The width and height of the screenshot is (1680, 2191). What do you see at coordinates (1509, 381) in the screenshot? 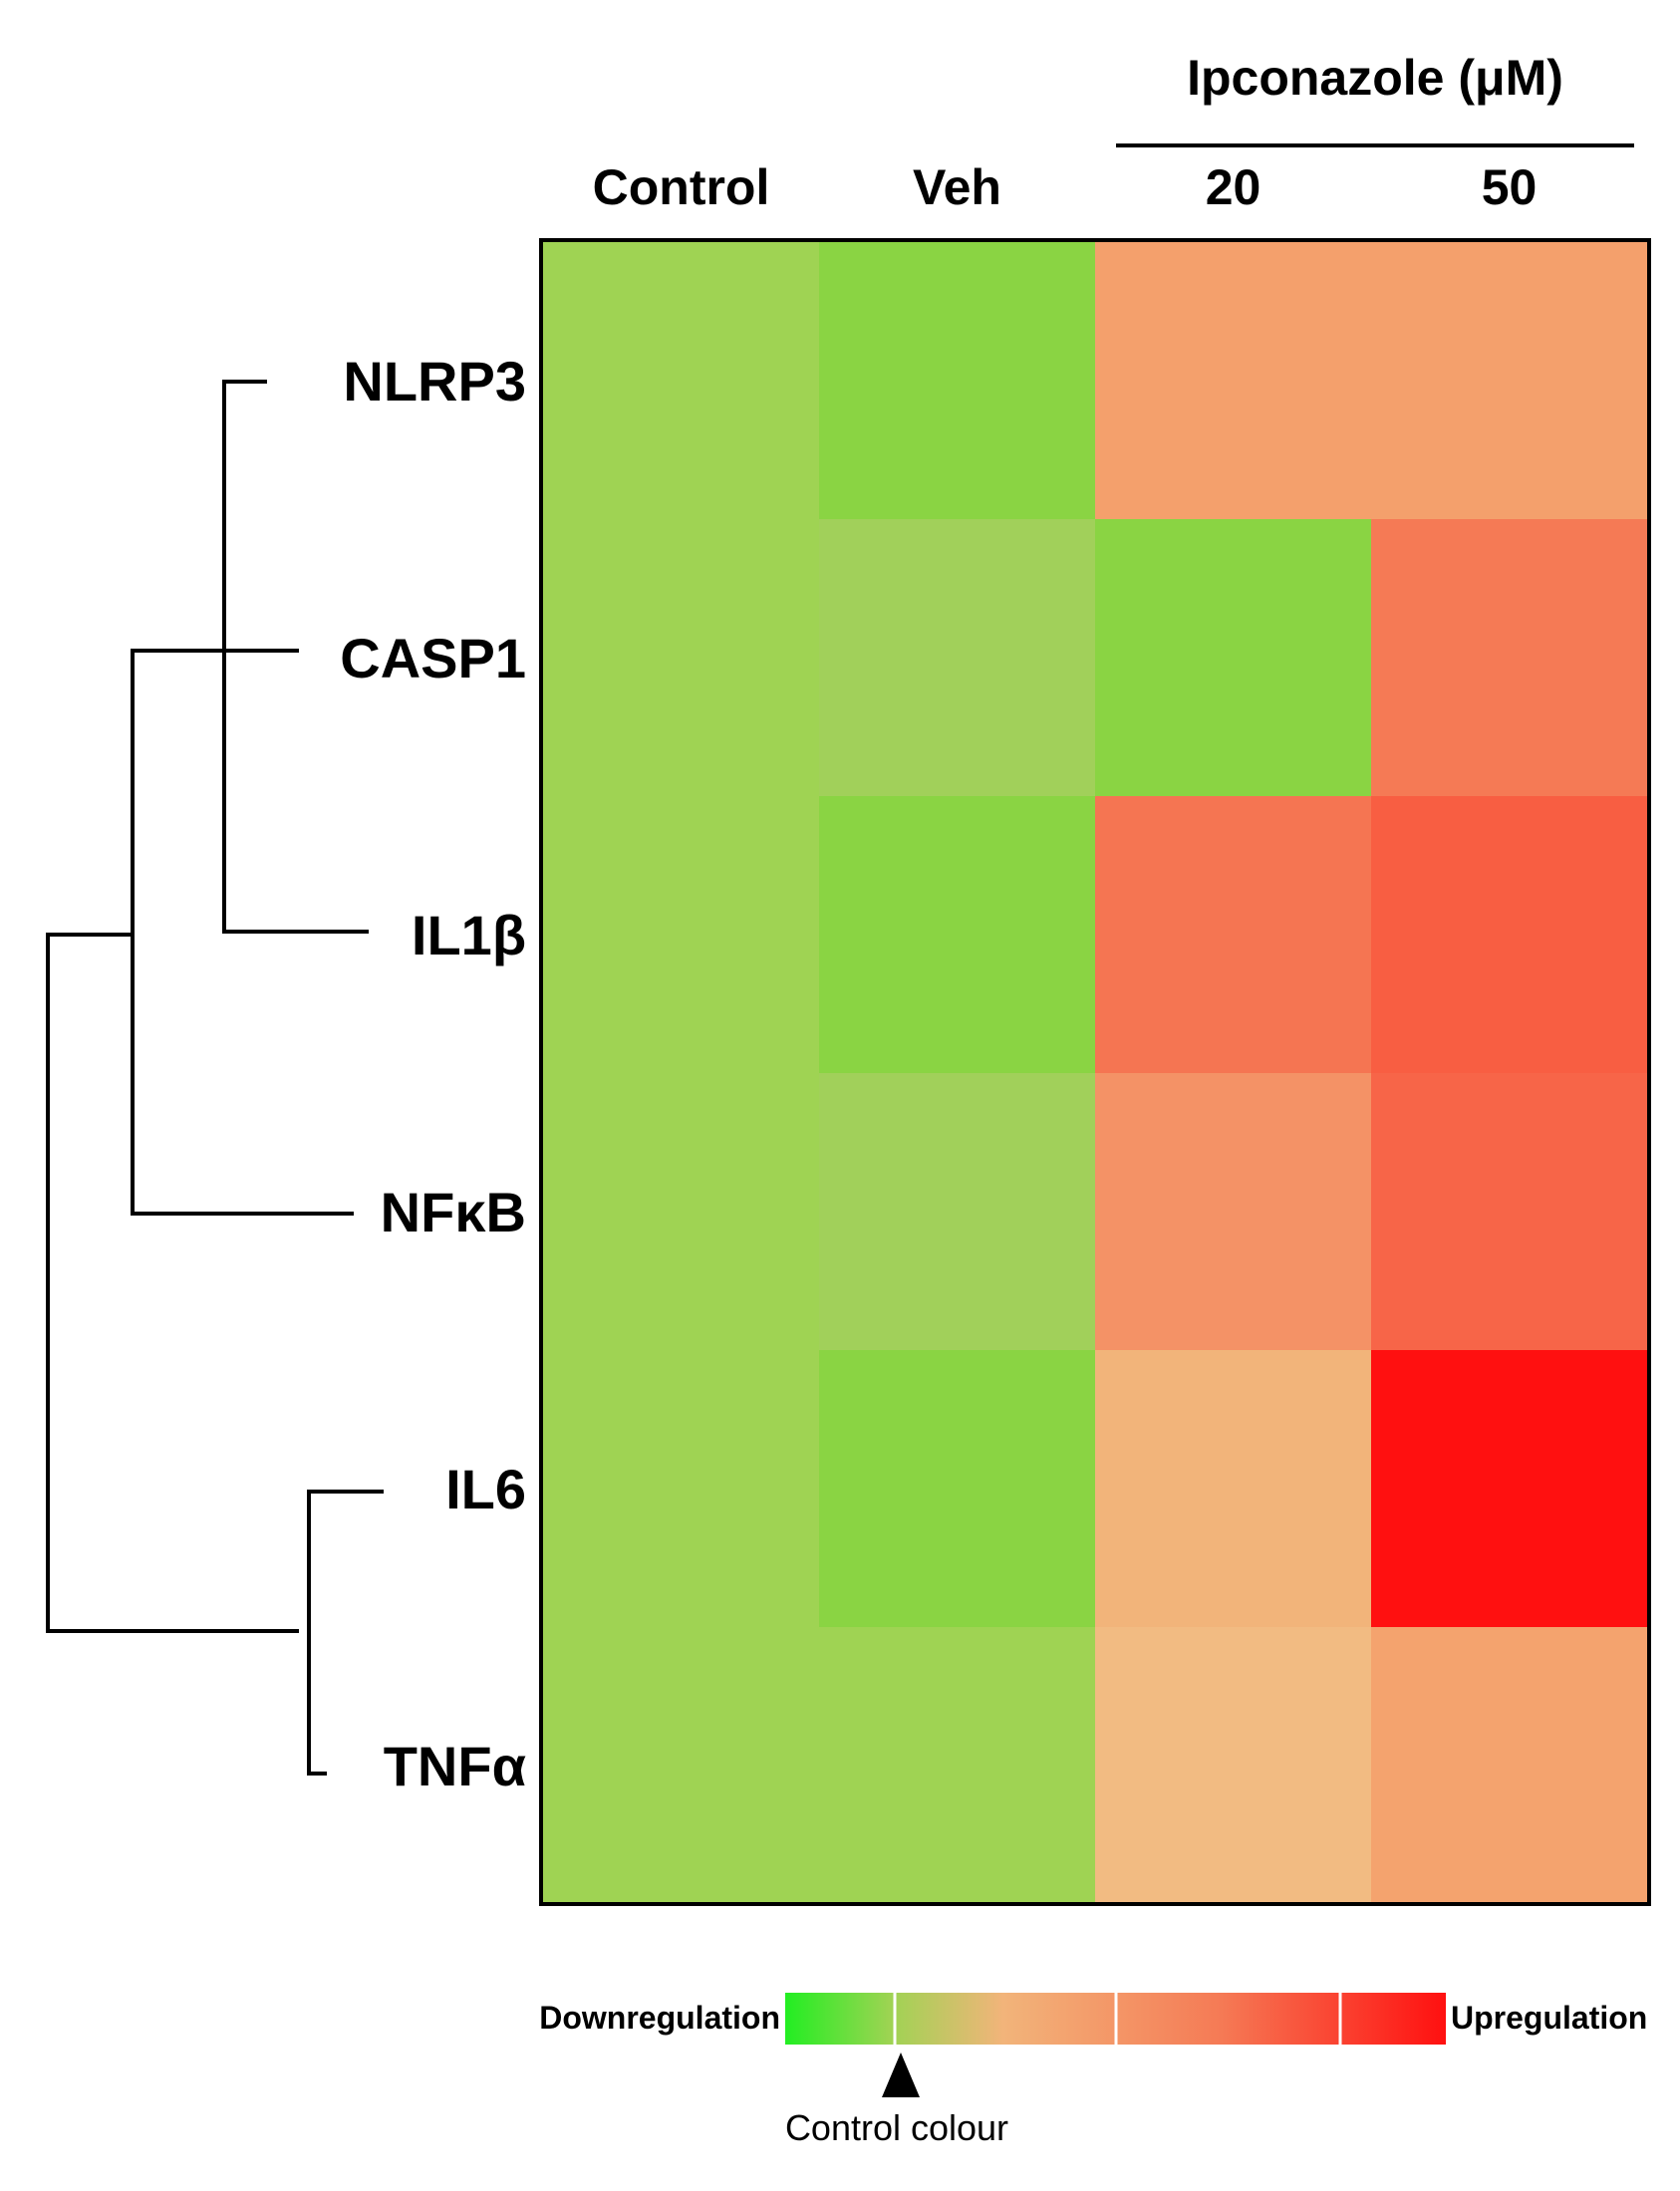
I see `heatmap-cell-r0-c3` at bounding box center [1509, 381].